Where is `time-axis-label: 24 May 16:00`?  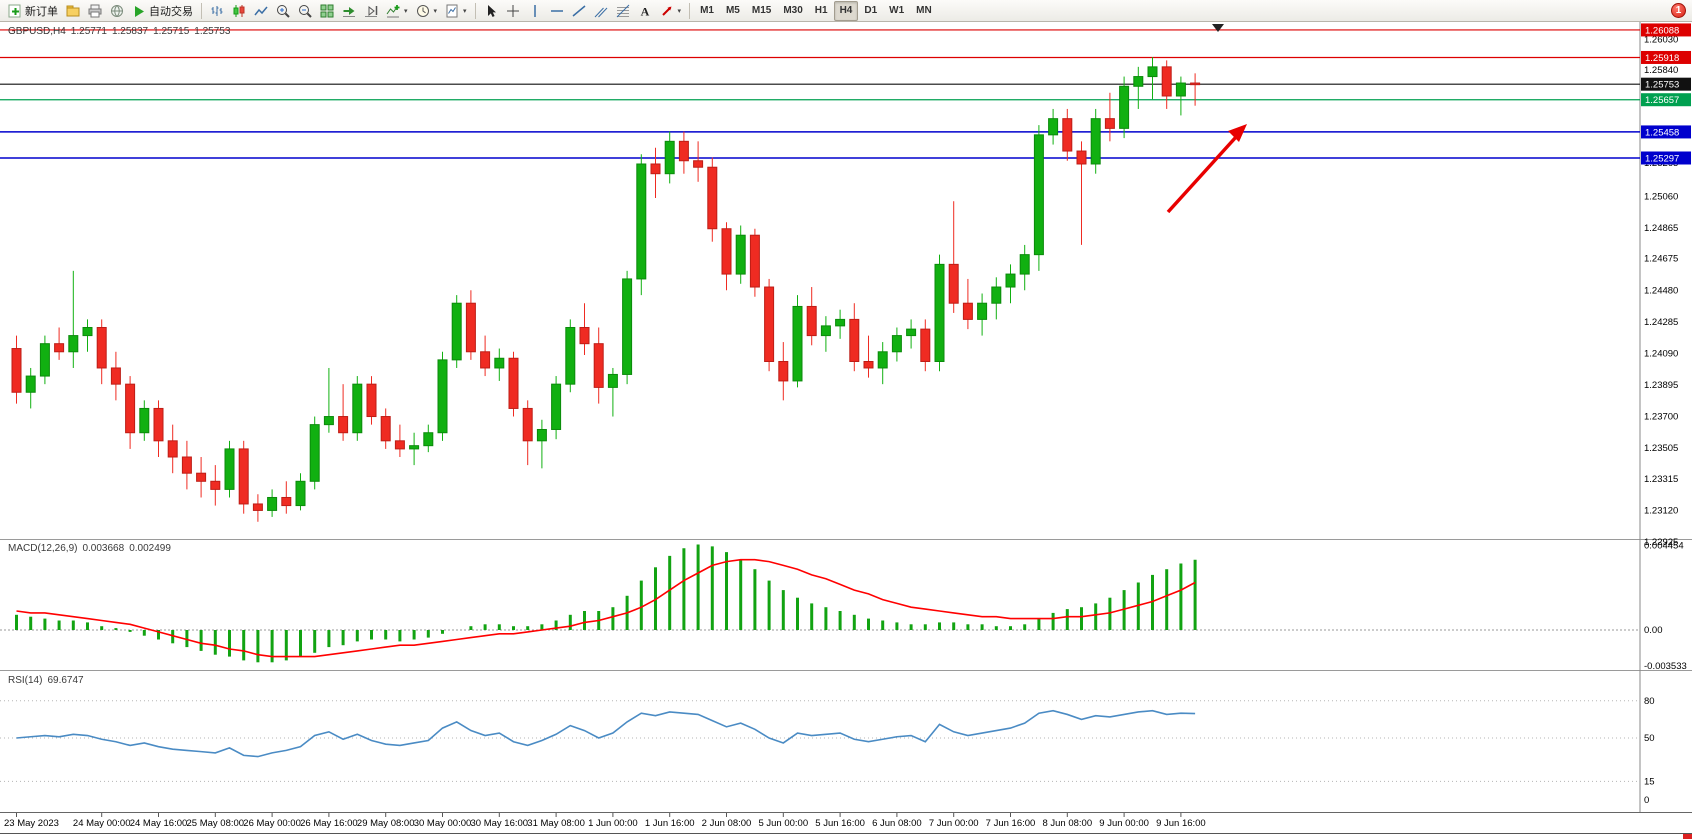
time-axis-label: 24 May 16:00 is located at coordinates (159, 823).